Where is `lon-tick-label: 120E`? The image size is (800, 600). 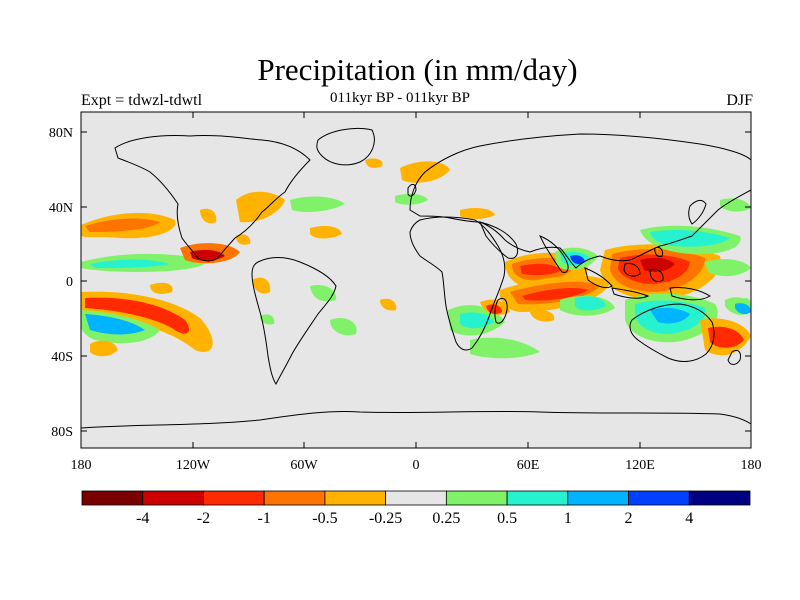 lon-tick-label: 120E is located at coordinates (640, 465).